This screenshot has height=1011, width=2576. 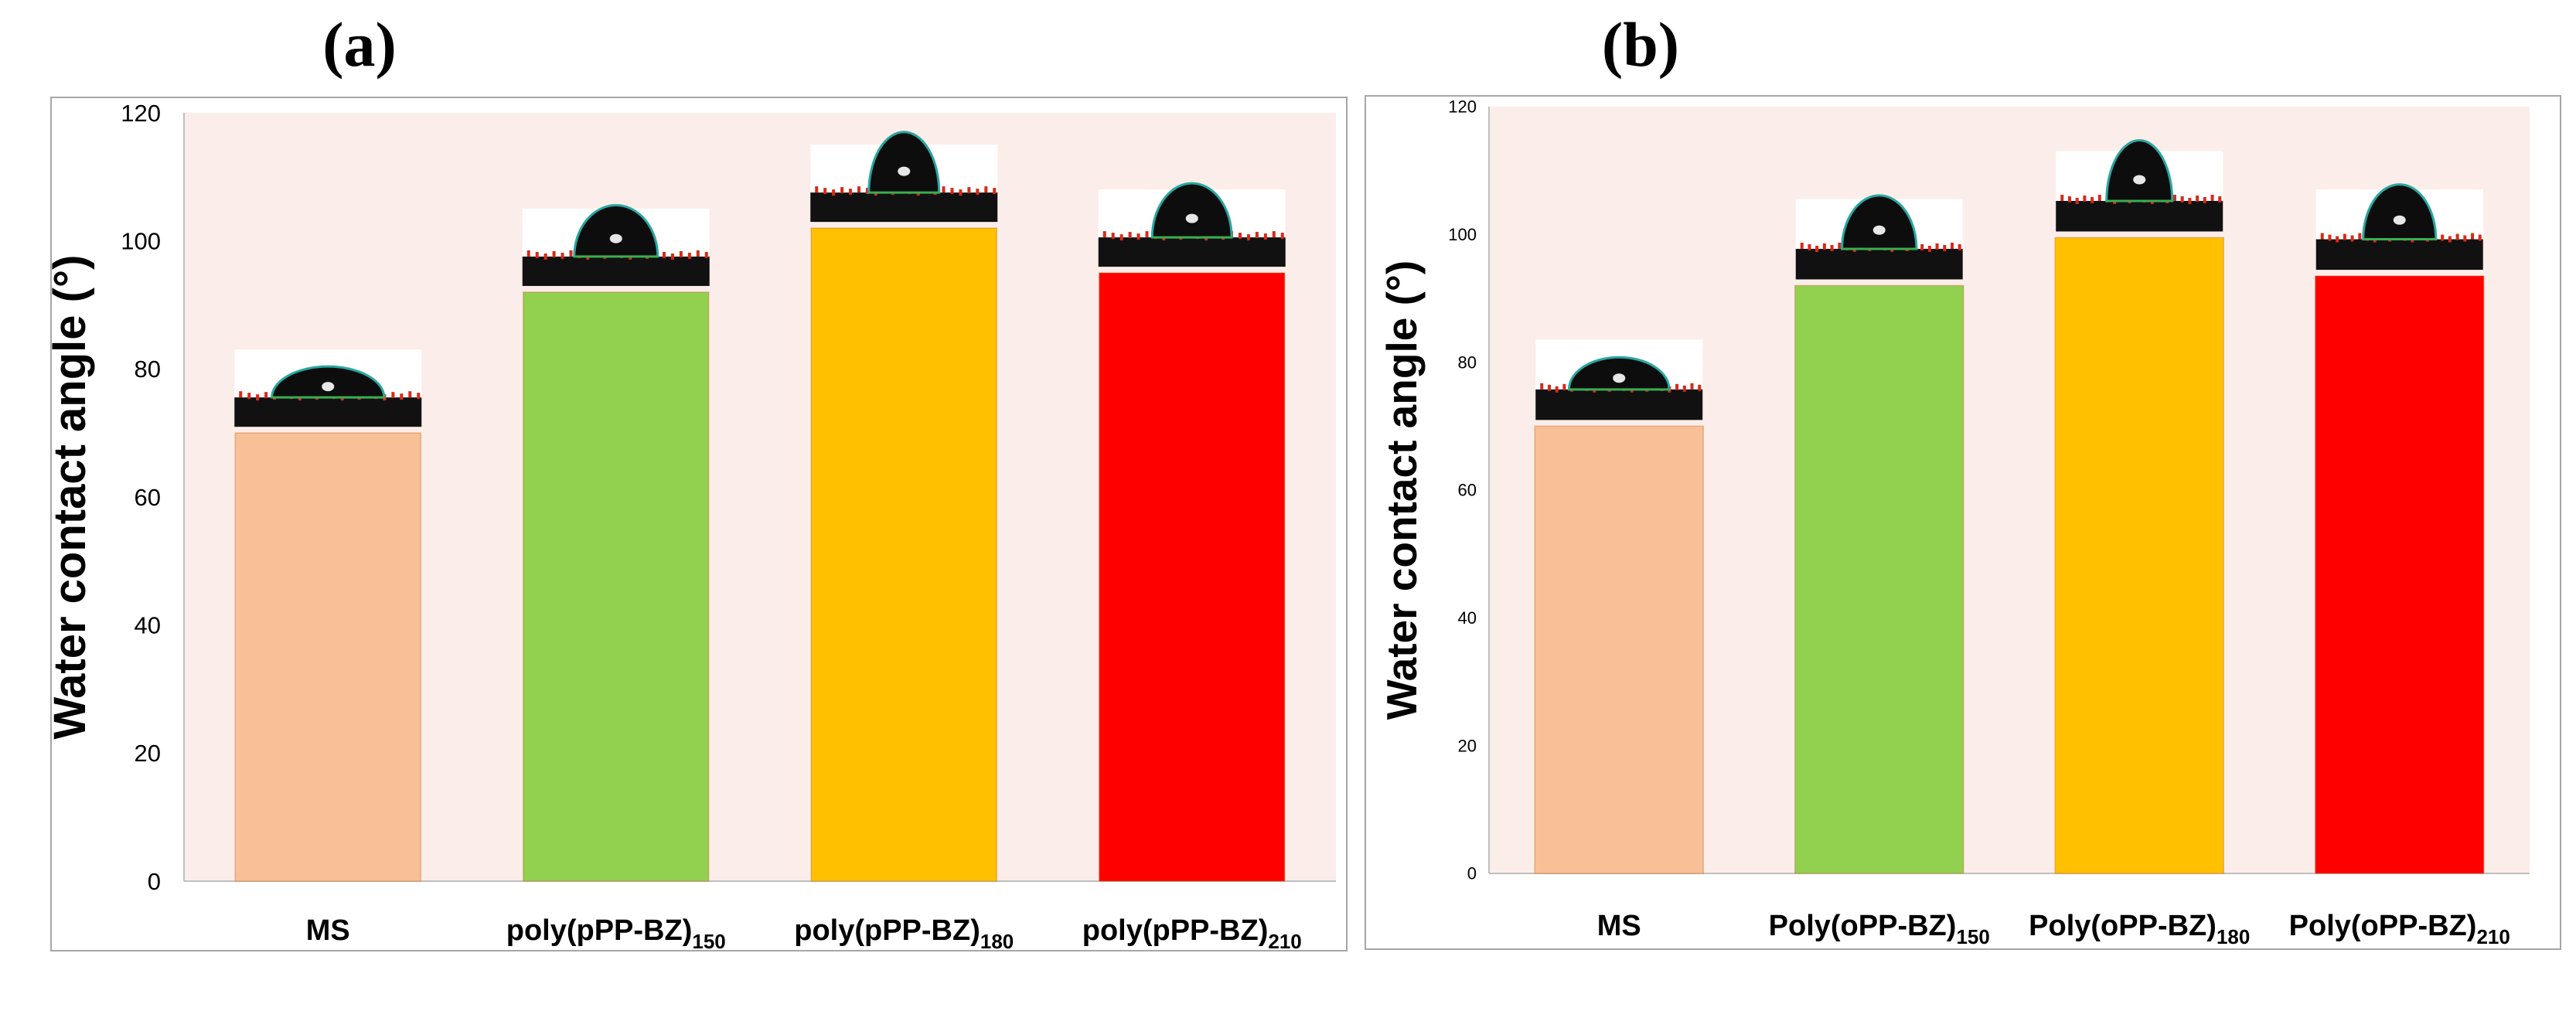 What do you see at coordinates (1640, 44) in the screenshot?
I see `panel-label: (b)` at bounding box center [1640, 44].